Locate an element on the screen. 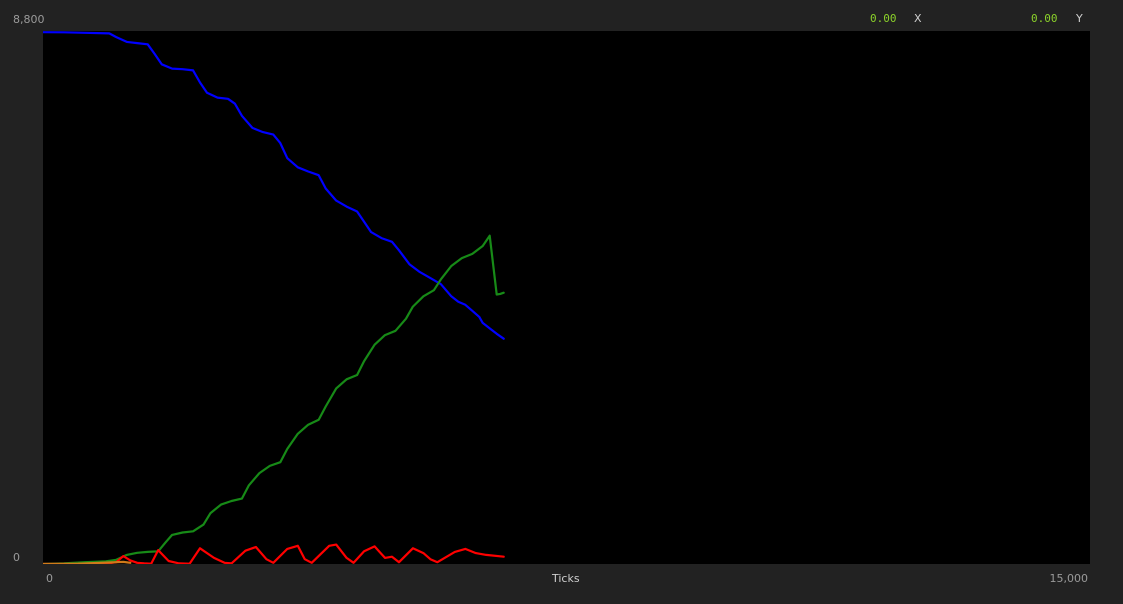  y-axis-min-label: 0 is located at coordinates (16, 557).